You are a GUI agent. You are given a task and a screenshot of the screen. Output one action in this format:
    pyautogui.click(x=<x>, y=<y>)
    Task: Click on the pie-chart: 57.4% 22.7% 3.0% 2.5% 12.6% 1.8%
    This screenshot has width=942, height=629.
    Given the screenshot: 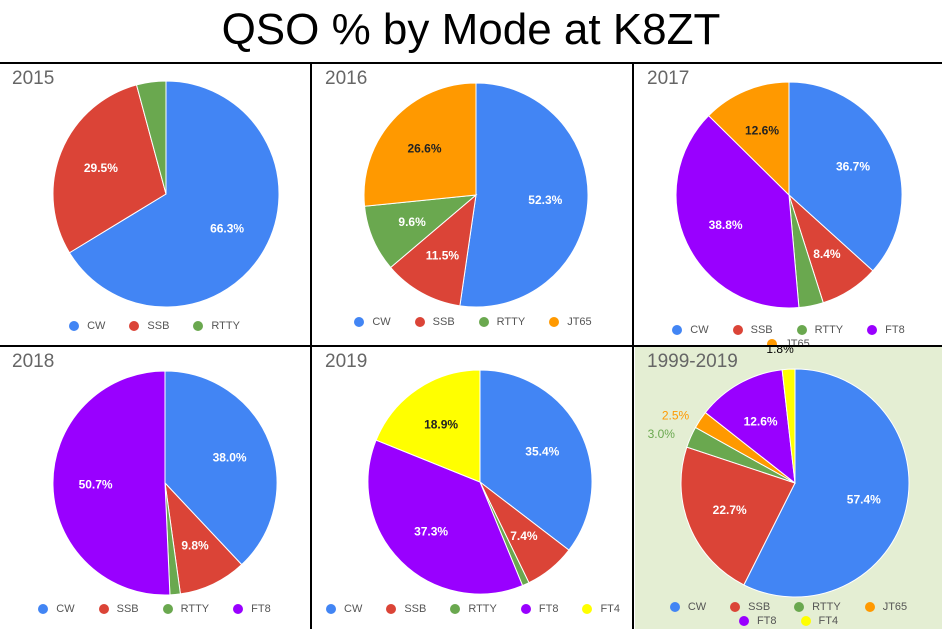 What is the action you would take?
    pyautogui.click(x=779, y=472)
    